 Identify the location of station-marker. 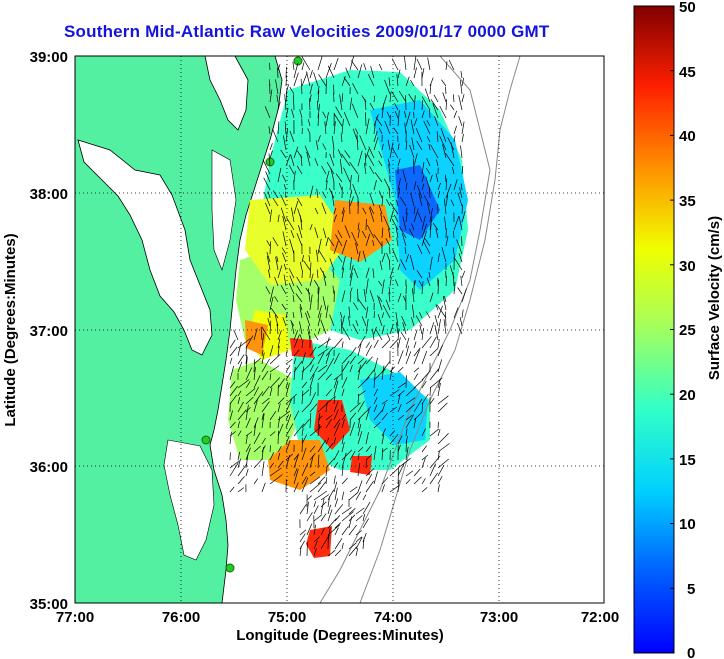
(206, 440).